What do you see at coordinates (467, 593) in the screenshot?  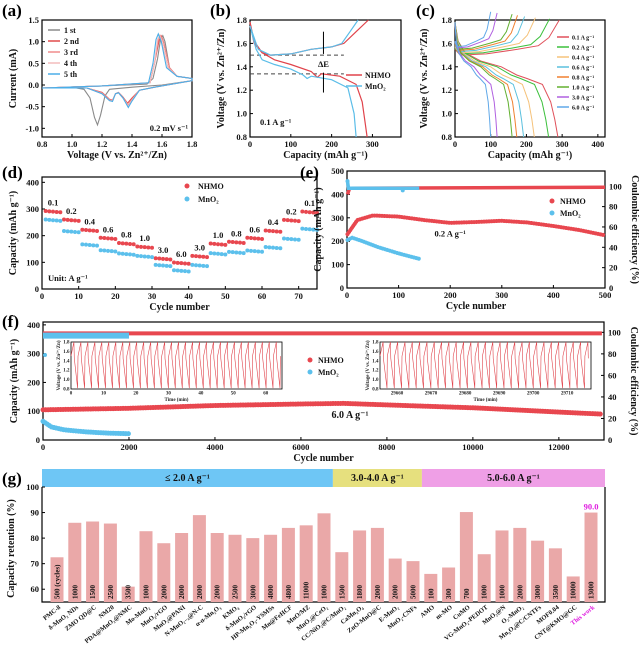 I see `bar-cycle-label: 700` at bounding box center [467, 593].